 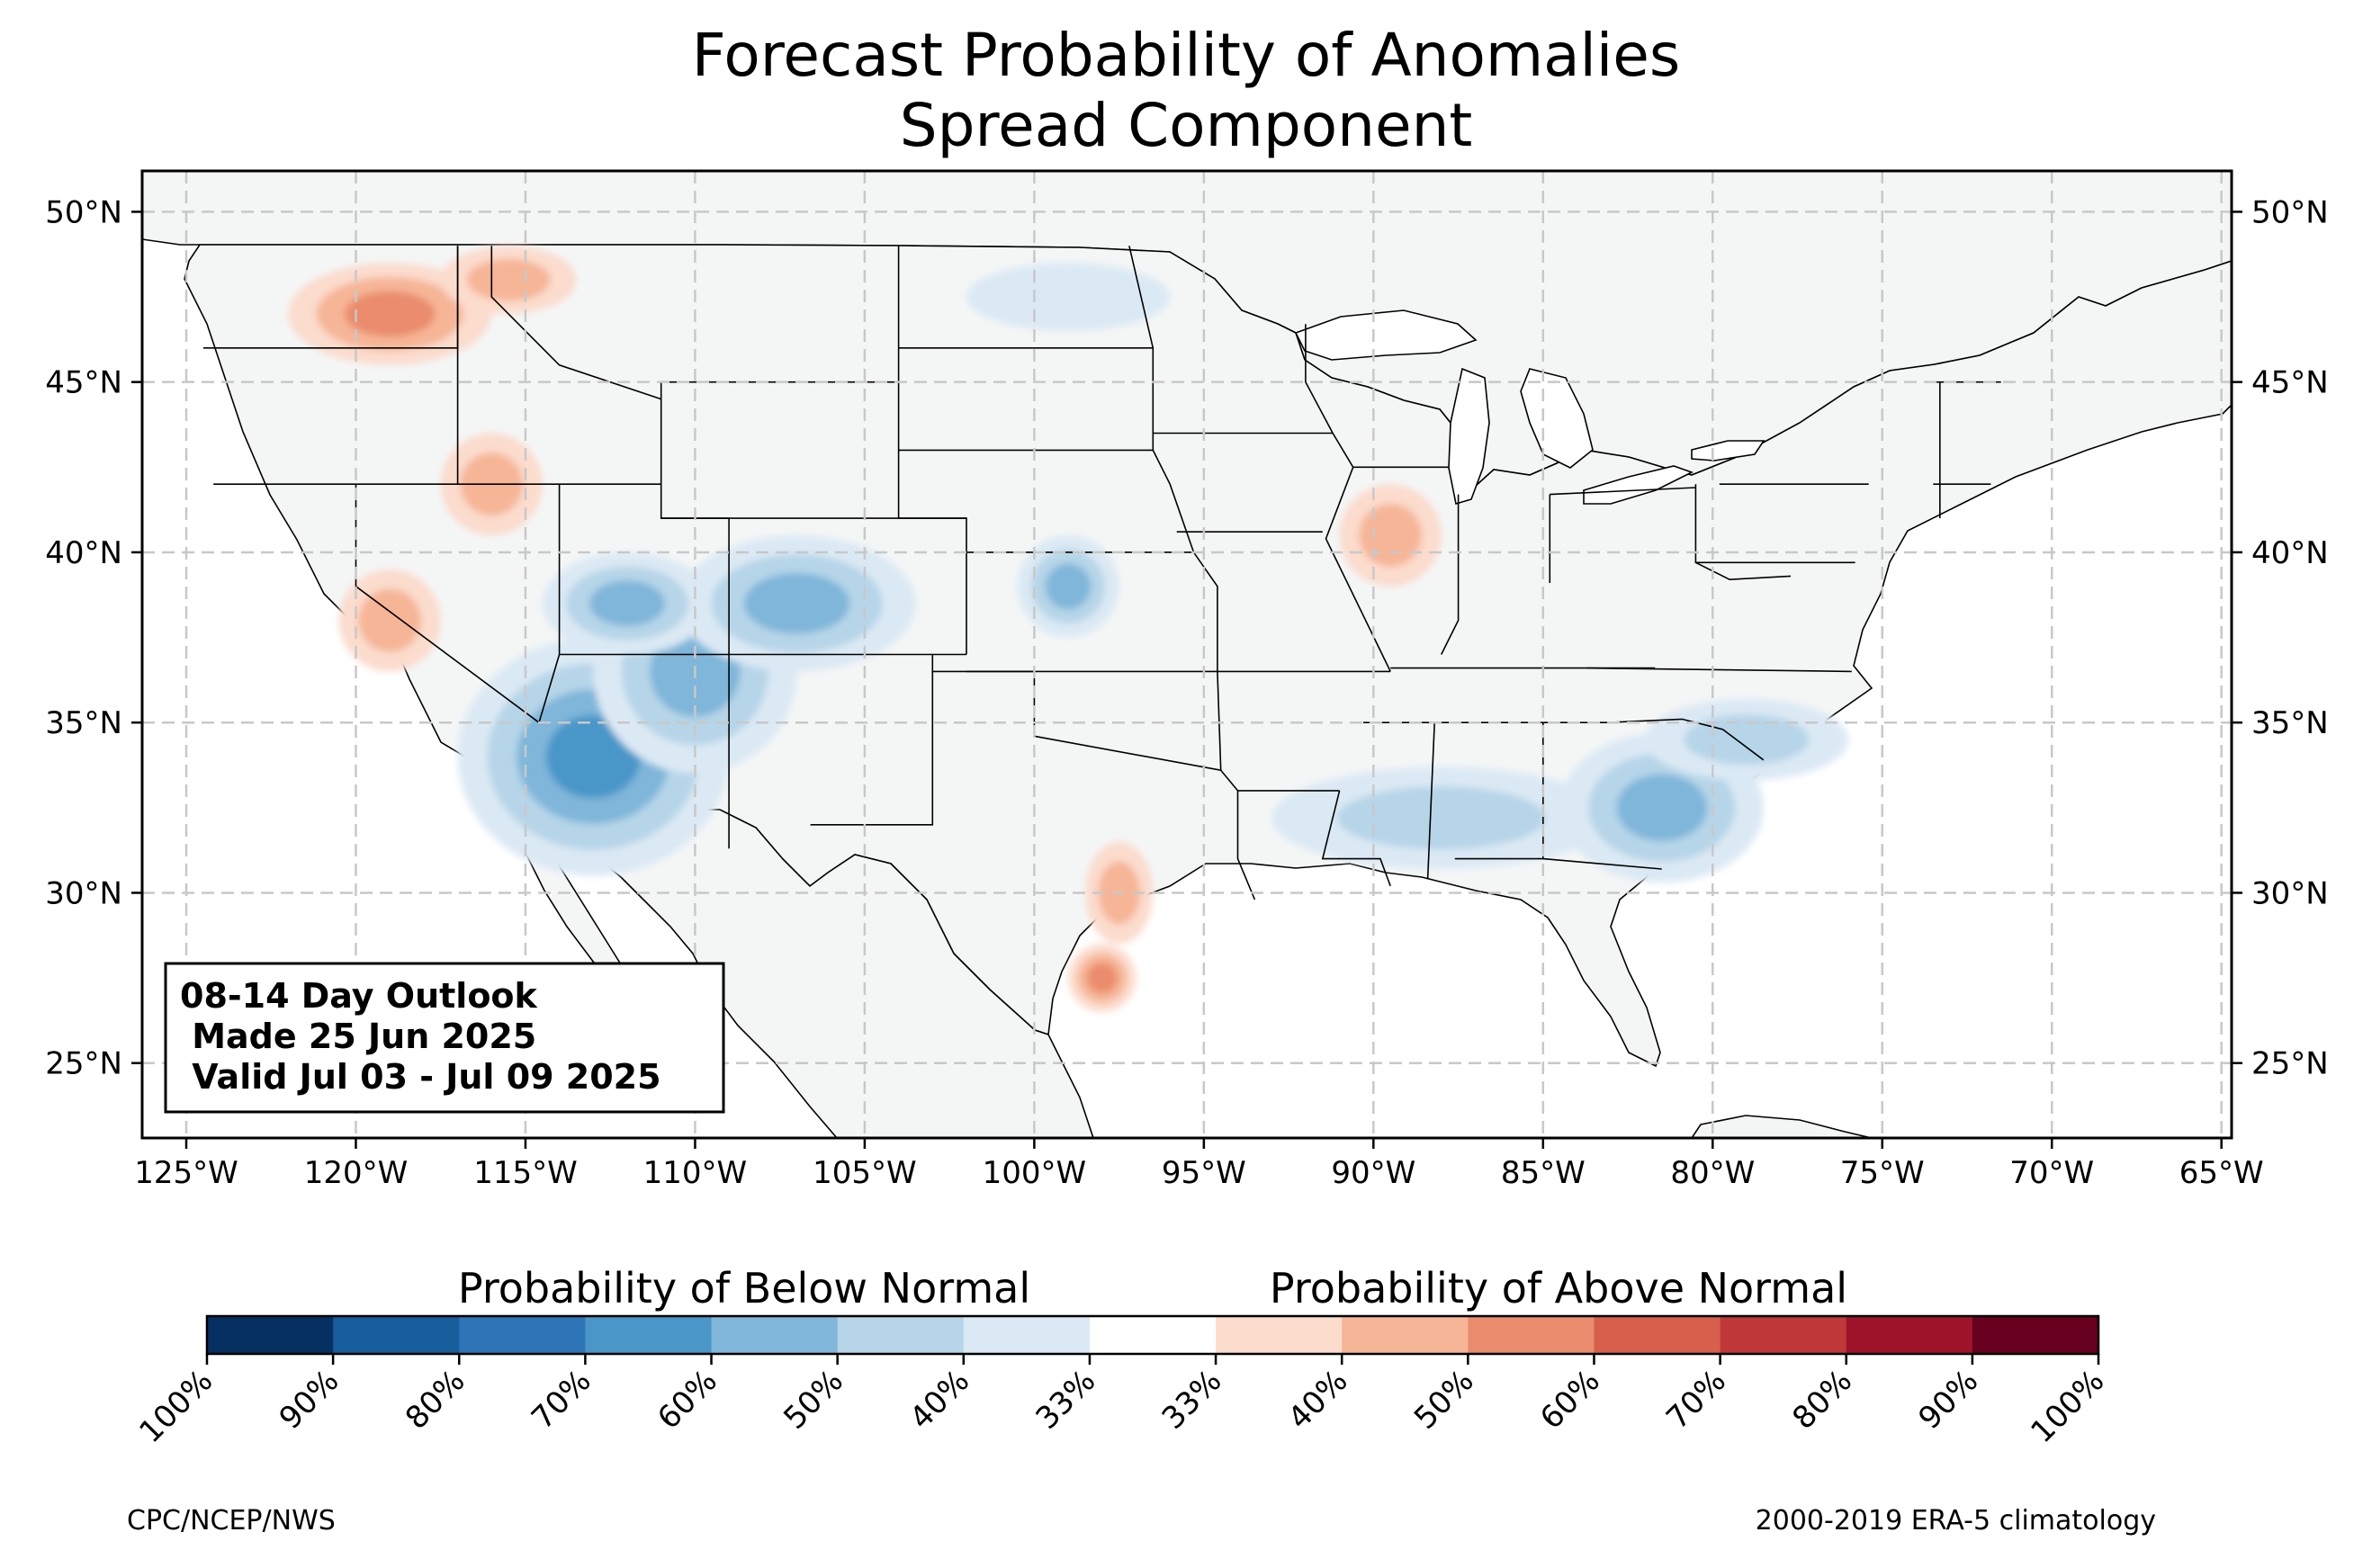 I want to click on lat-label-right-1: 50°N, so click(x=2290, y=212).